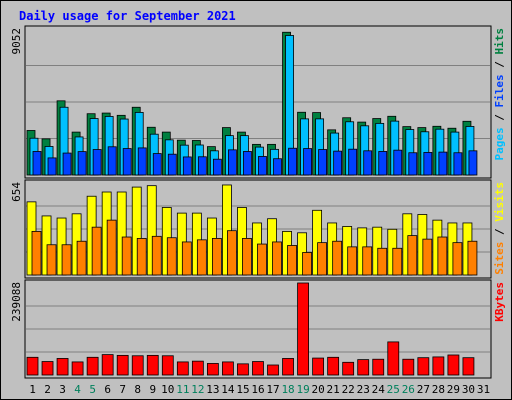 This screenshot has width=512, height=400. I want to click on side-legend-kbytes: KBytes, so click(499, 302).